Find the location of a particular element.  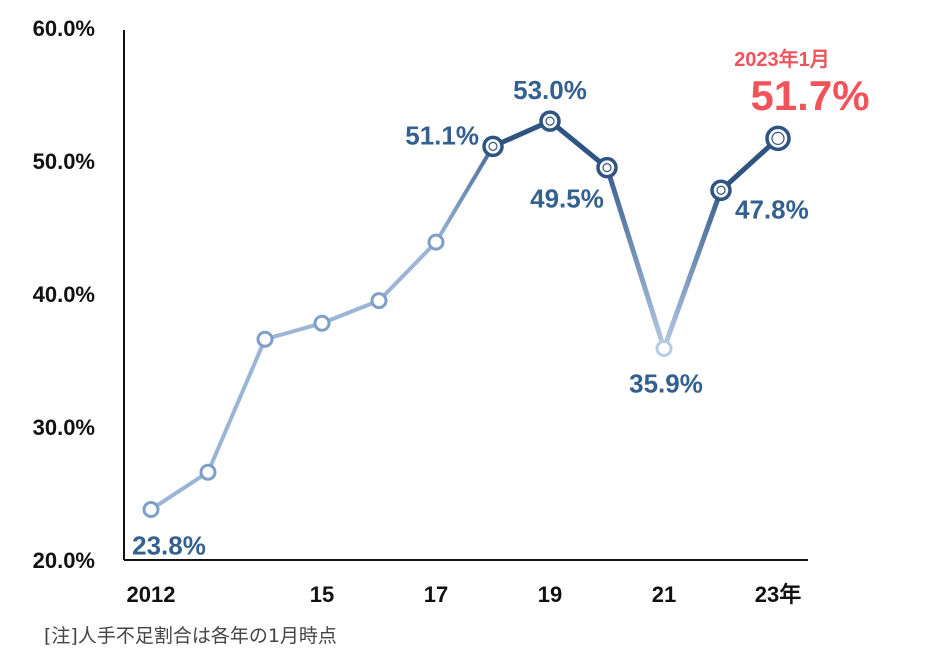

x-tick-label: 21 is located at coordinates (664, 594).